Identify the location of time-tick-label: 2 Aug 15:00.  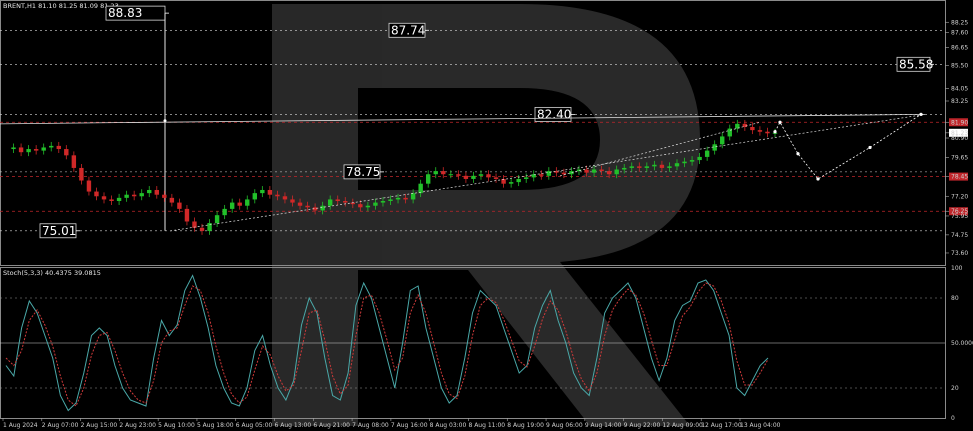
(99, 425).